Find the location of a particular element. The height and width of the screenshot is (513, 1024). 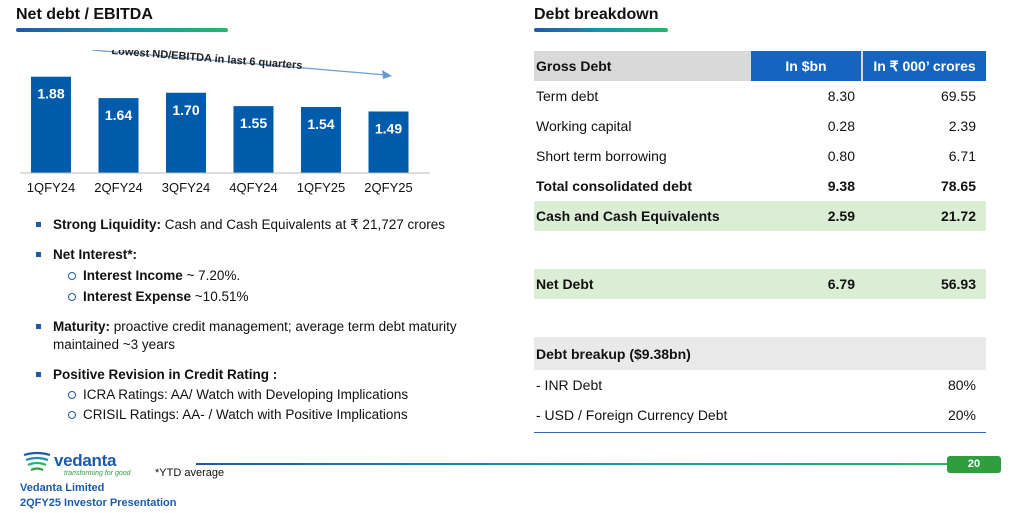

table-bottom-rule is located at coordinates (760, 432).